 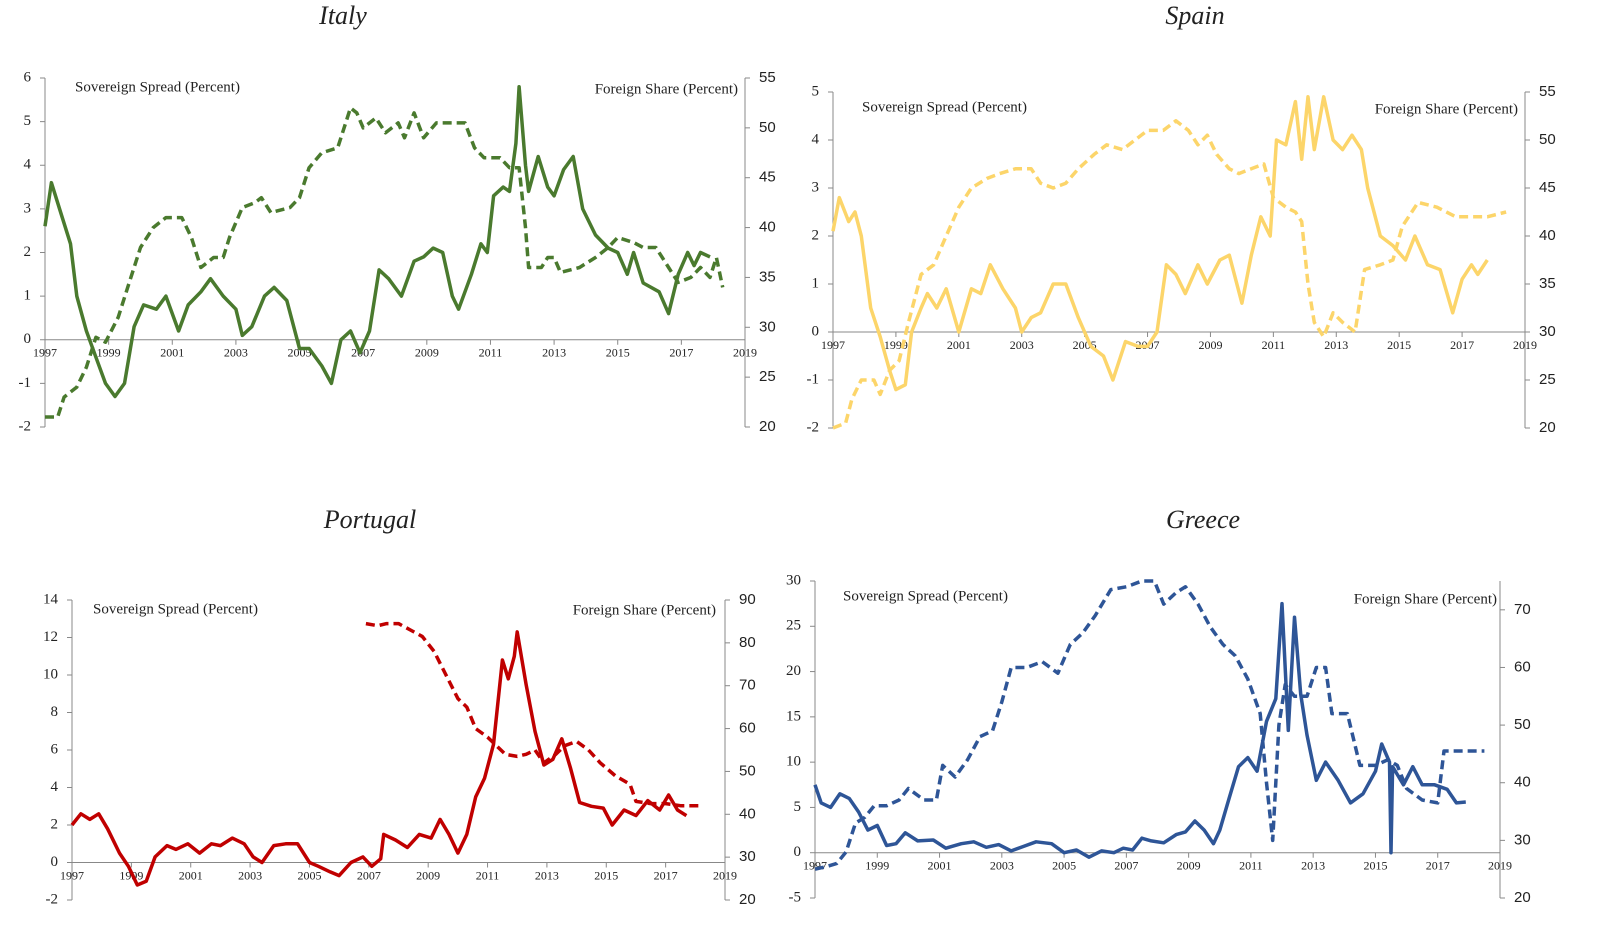 What do you see at coordinates (793, 716) in the screenshot?
I see `y-tick-label: 15` at bounding box center [793, 716].